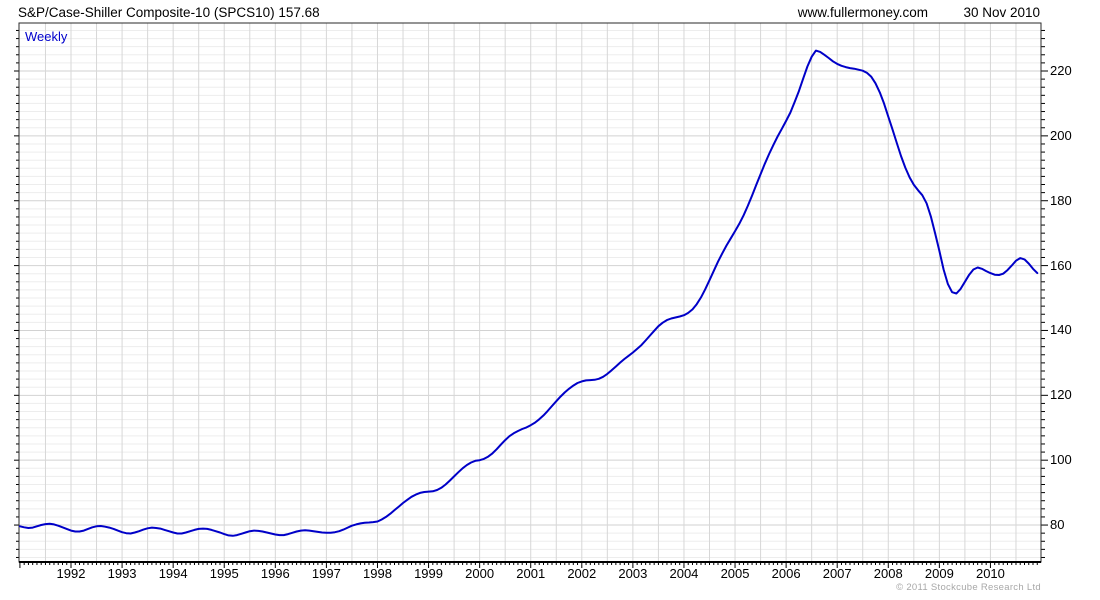 The width and height of the screenshot is (1100, 600). What do you see at coordinates (531, 573) in the screenshot?
I see `x-tick-label: 2001` at bounding box center [531, 573].